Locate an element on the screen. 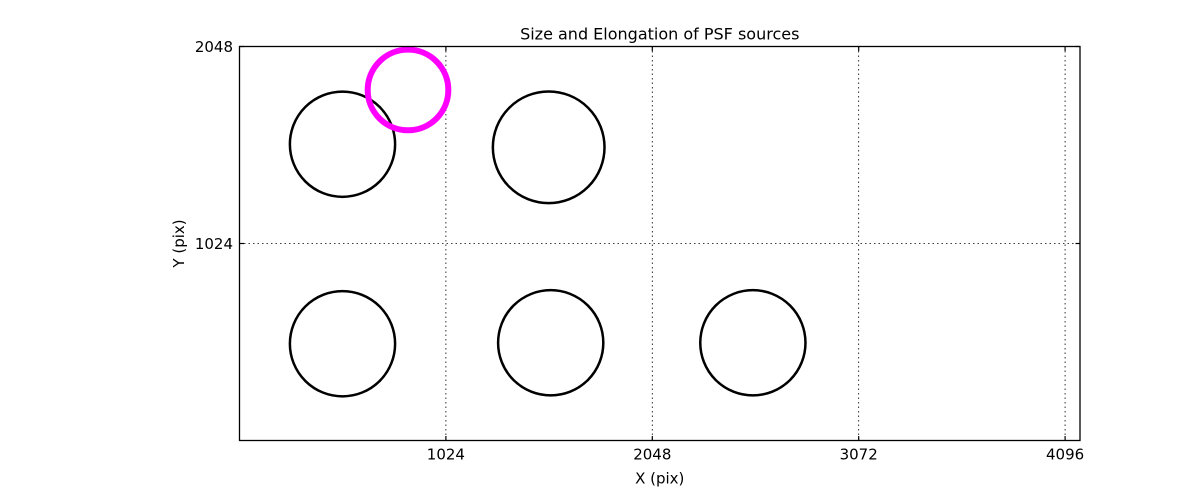 The height and width of the screenshot is (494, 1200). x-tick-label: 3072 is located at coordinates (859, 455).